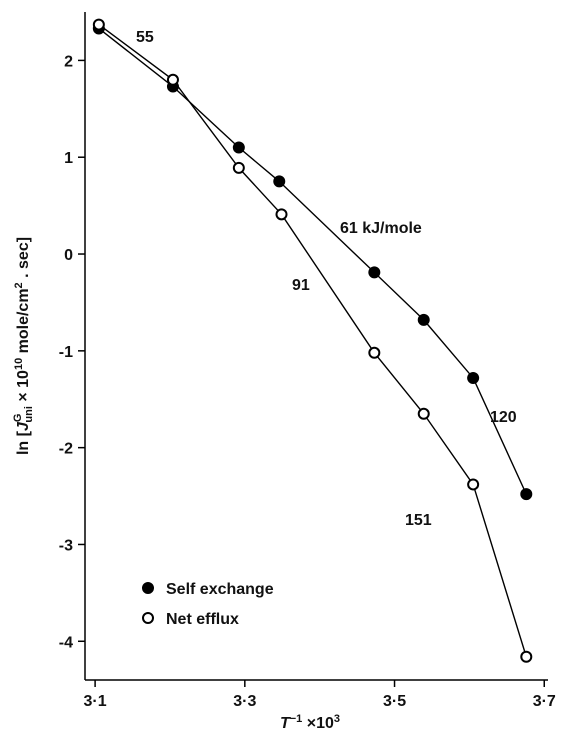 Image resolution: width=568 pixels, height=739 pixels. What do you see at coordinates (296, 719) in the screenshot?
I see `x-label-part: −1` at bounding box center [296, 719].